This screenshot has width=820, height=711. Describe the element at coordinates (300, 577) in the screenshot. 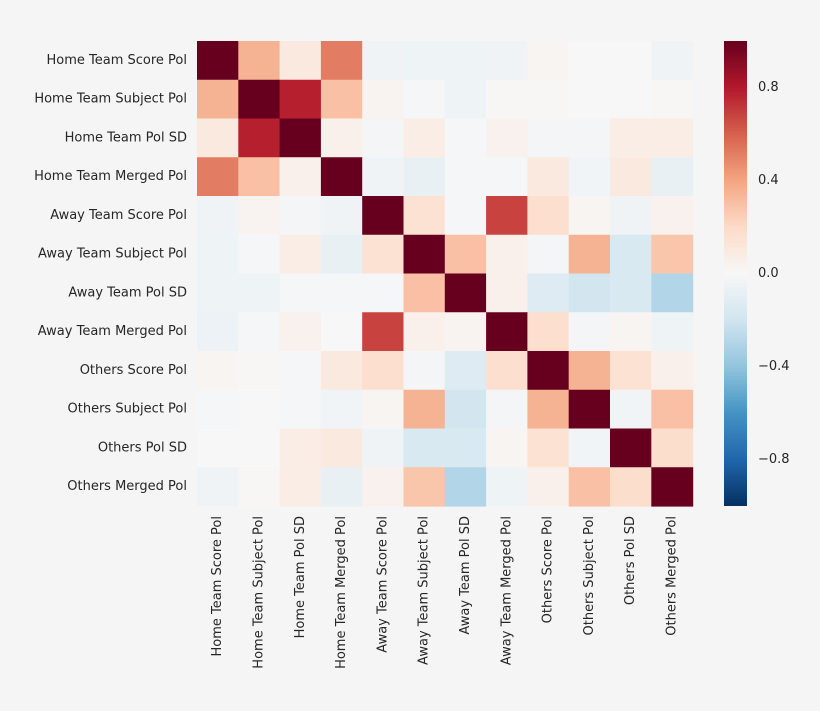

I see `column-label: Home Team Pol SD` at that location.